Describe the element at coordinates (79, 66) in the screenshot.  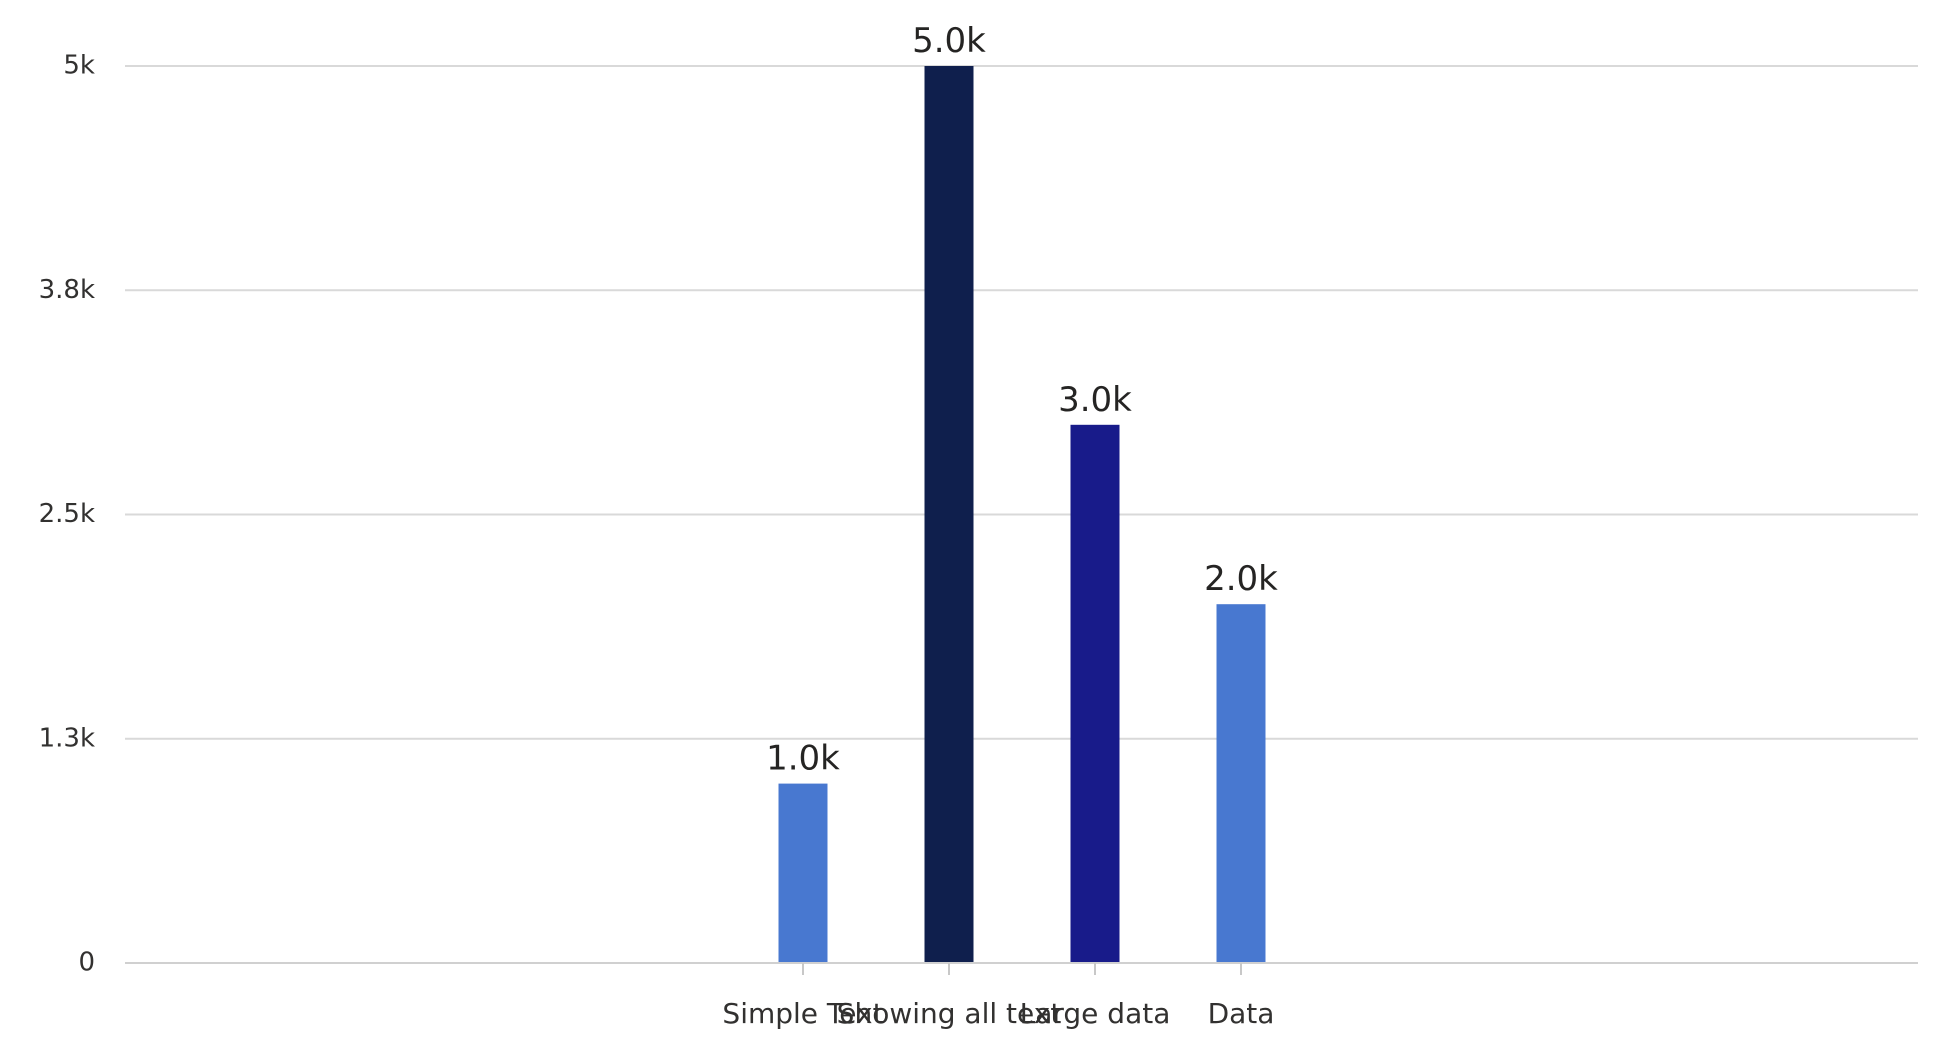
I see `y-tick-label: 5k` at that location.